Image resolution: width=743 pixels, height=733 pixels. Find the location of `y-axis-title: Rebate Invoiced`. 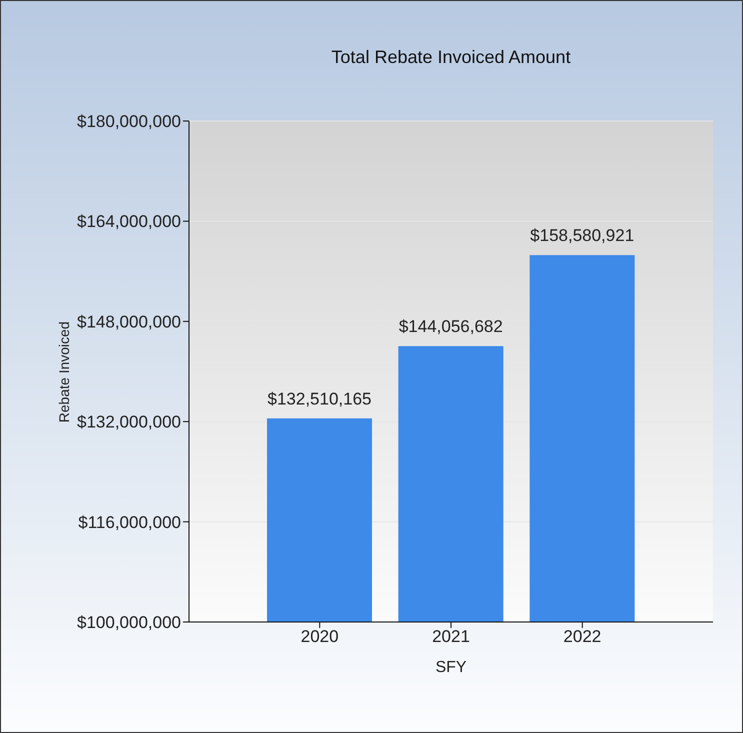

y-axis-title: Rebate Invoiced is located at coordinates (64, 372).